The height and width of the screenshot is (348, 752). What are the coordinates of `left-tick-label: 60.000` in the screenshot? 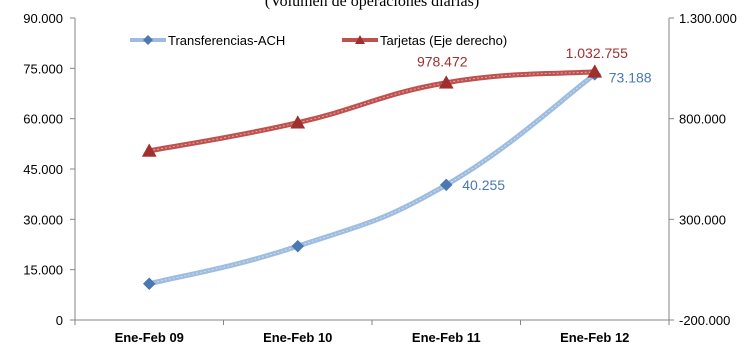 It's located at (43, 119).